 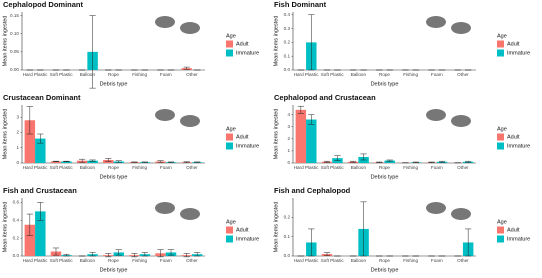 I want to click on panel-title: Cephalopod Dominant, so click(x=43, y=4).